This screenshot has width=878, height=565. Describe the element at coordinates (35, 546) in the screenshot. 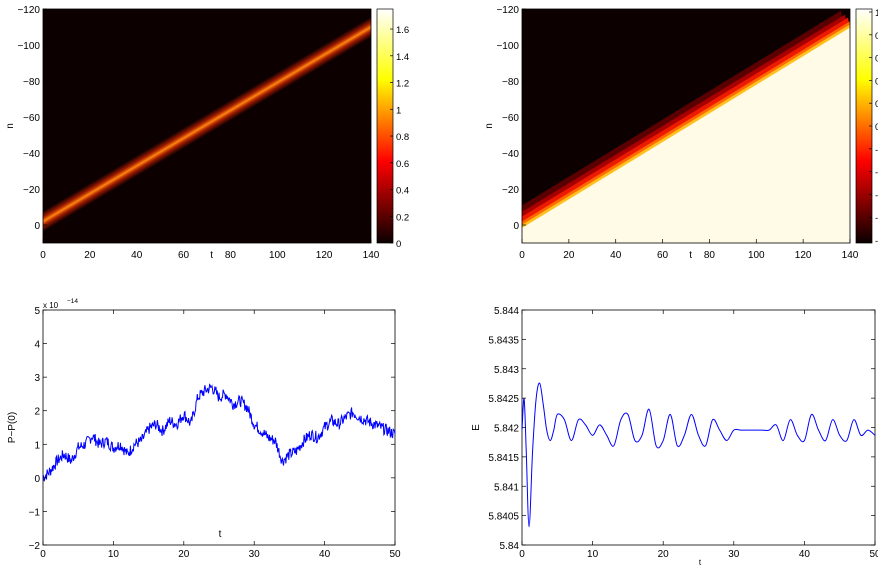

I see `y-tick-label: −2` at that location.